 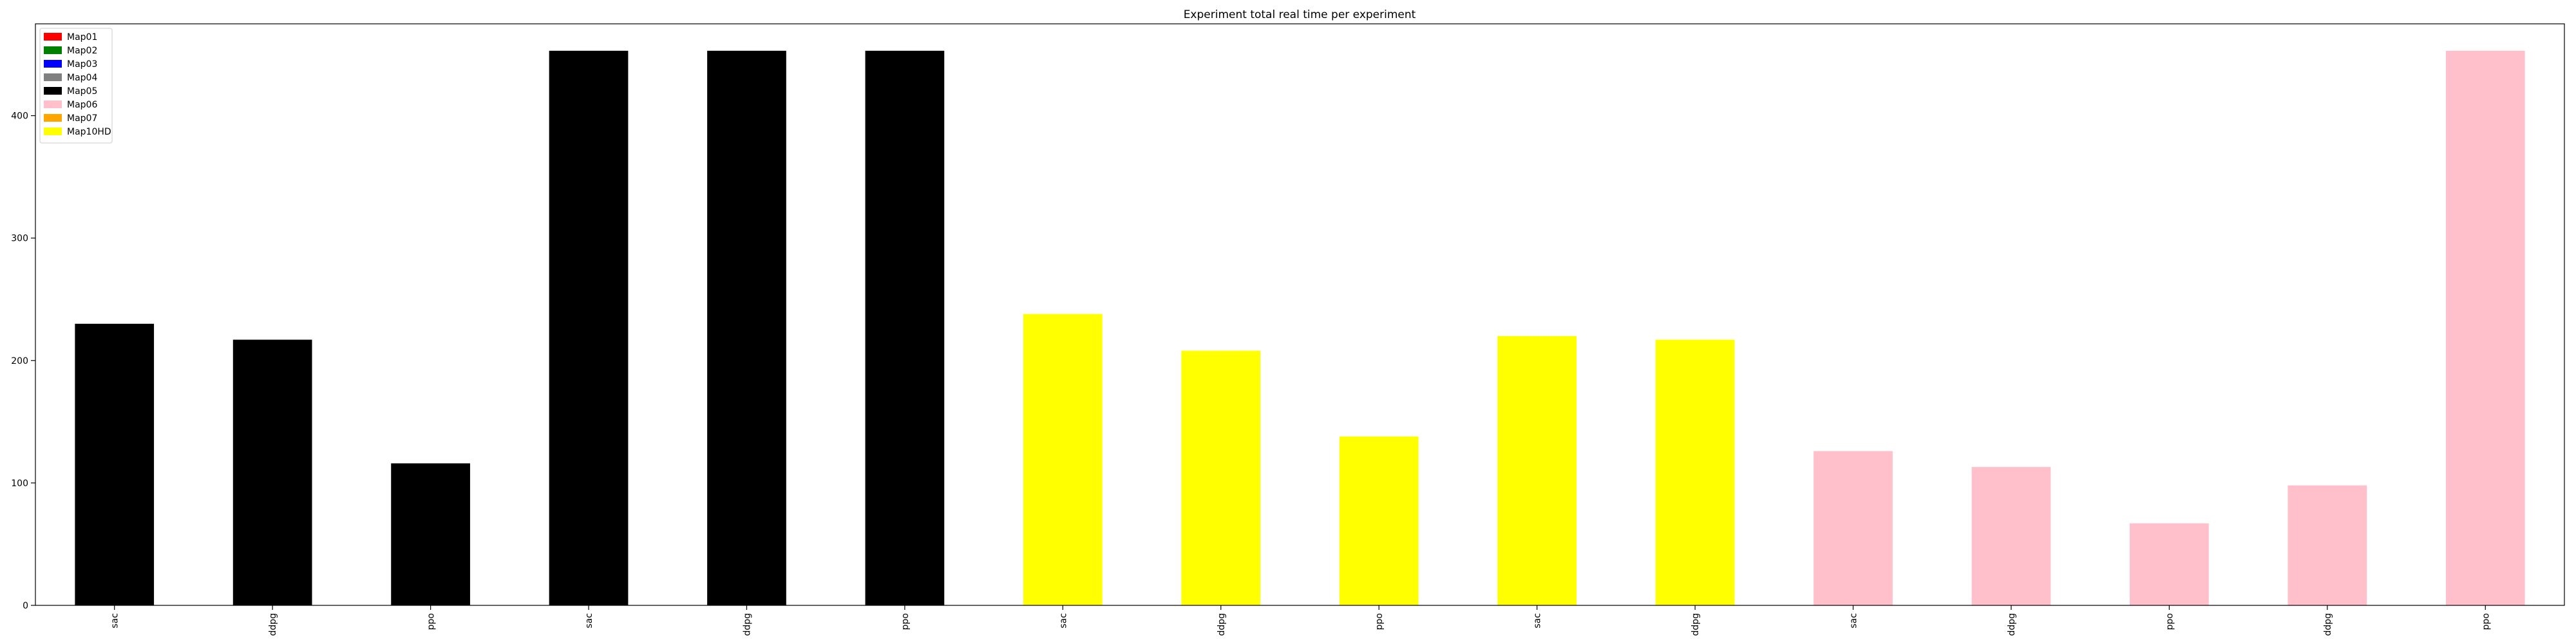 What do you see at coordinates (19, 239) in the screenshot?
I see `y-tick-label: 300` at bounding box center [19, 239].